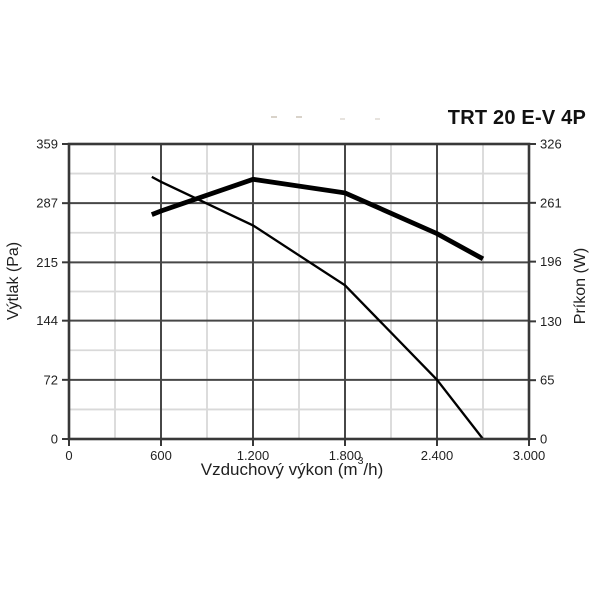  I want to click on svg-text: 326, so click(551, 144).